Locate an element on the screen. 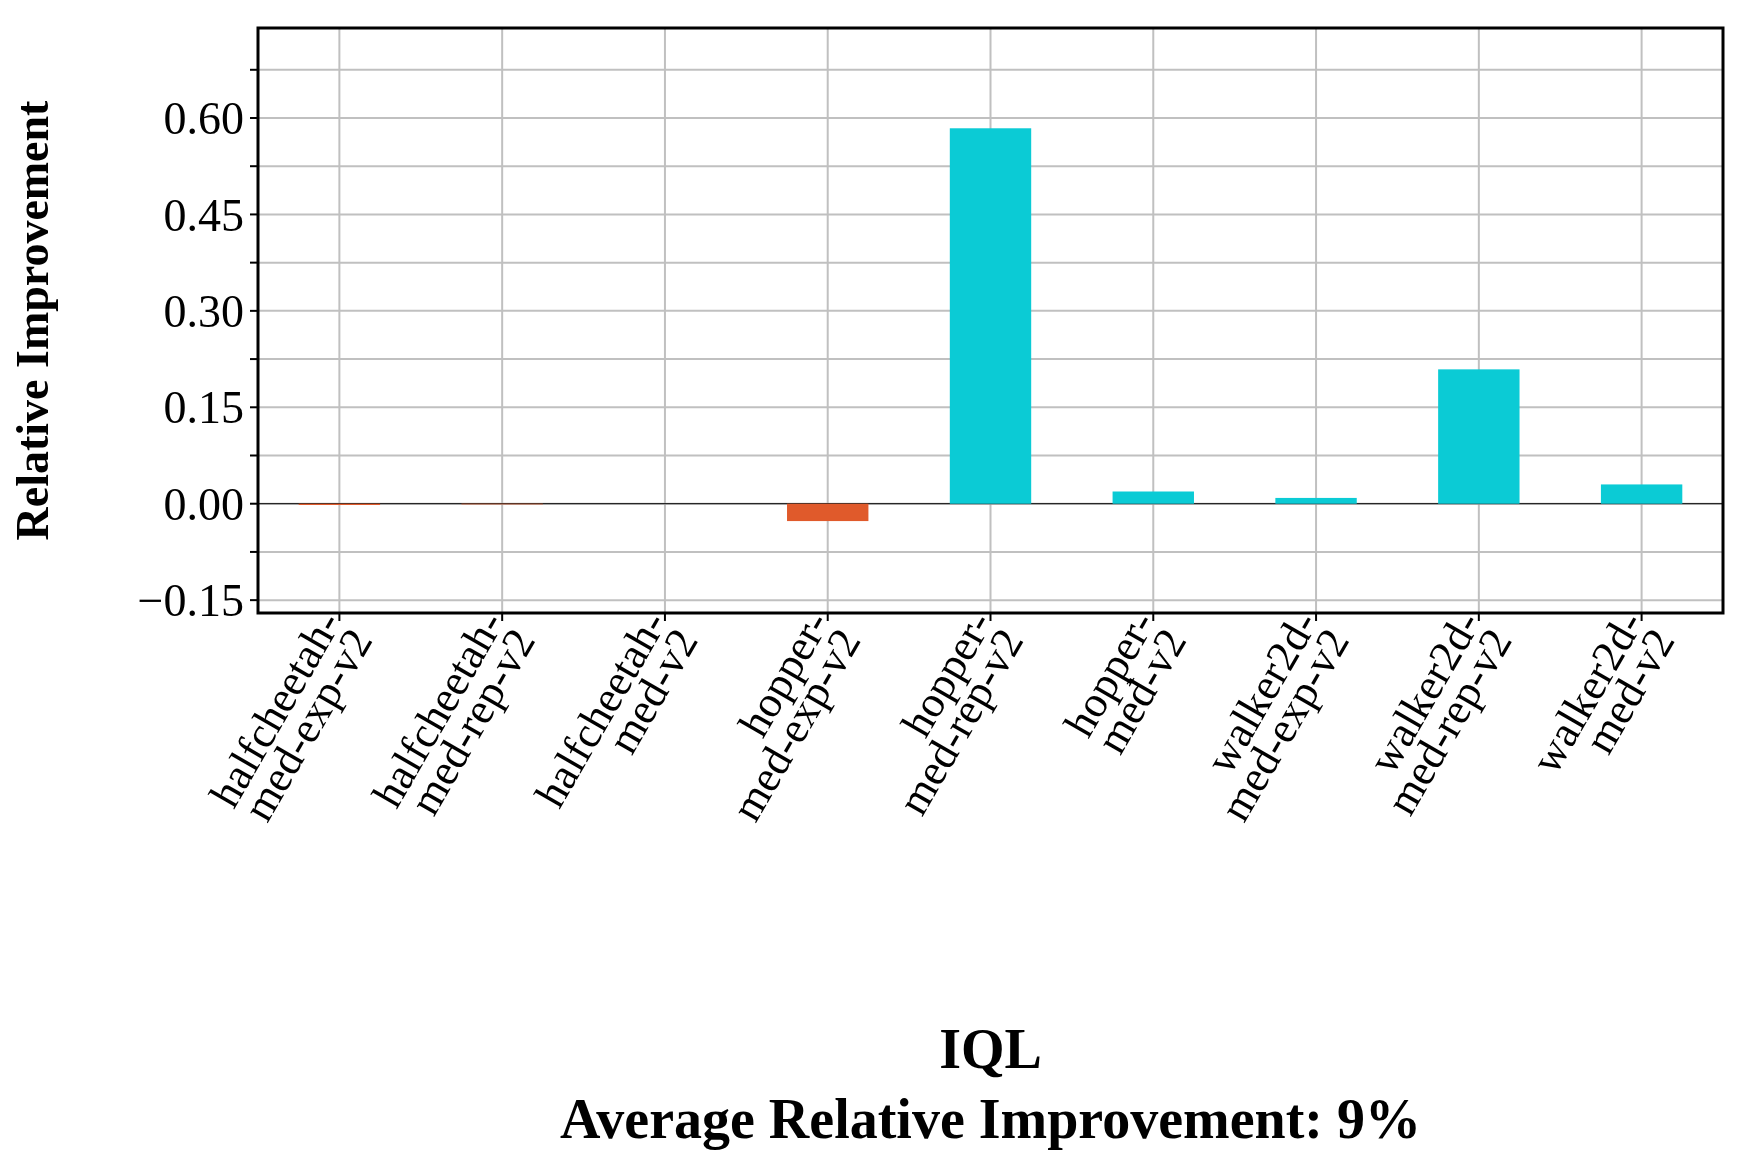 This screenshot has width=1749, height=1157. y-tick-label: −0.15 is located at coordinates (190, 601).